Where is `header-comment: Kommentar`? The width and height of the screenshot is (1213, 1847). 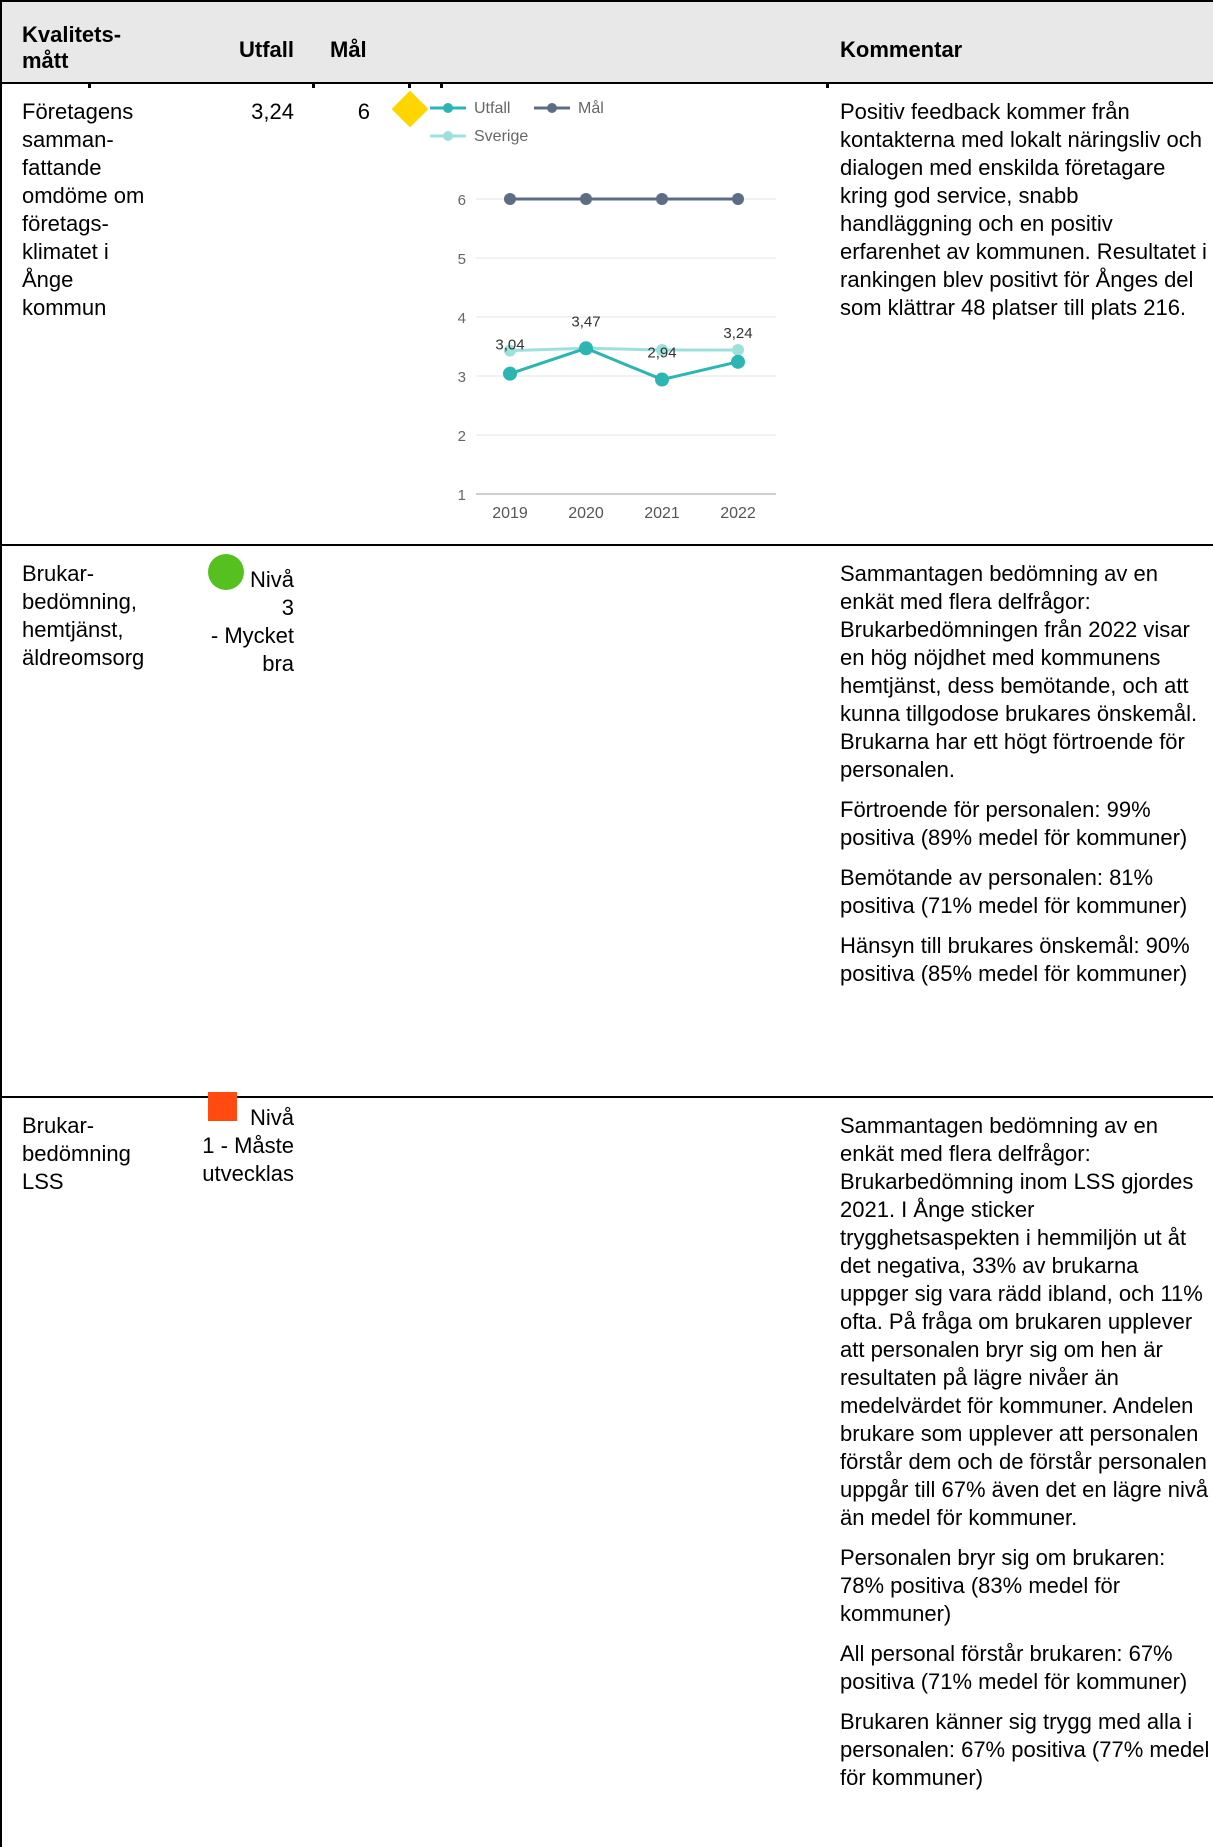 header-comment: Kommentar is located at coordinates (901, 49).